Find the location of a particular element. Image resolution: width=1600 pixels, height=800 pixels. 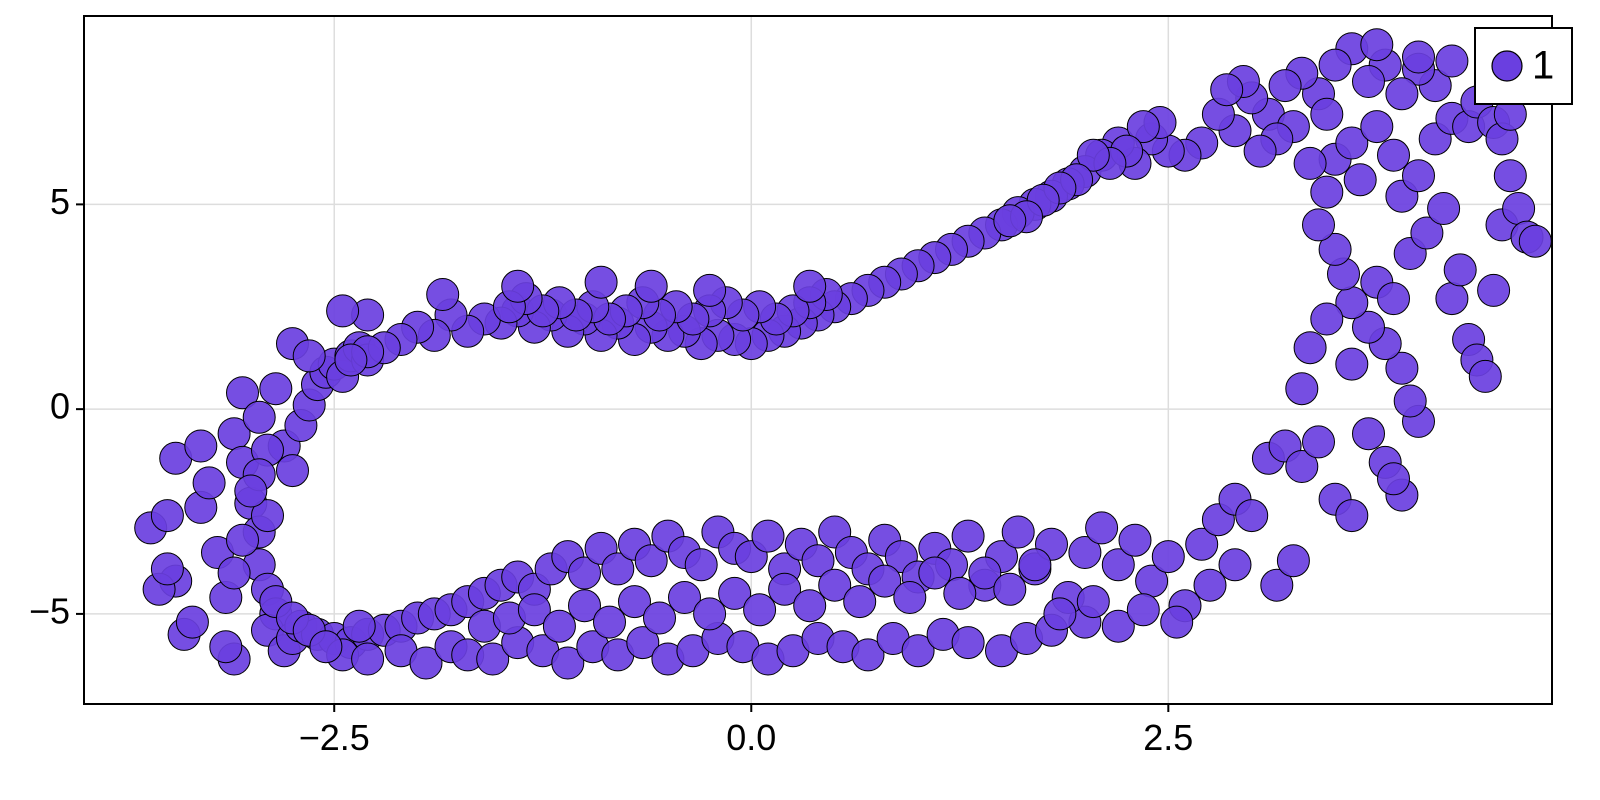

legend-entry-label: 1 is located at coordinates (1543, 66).